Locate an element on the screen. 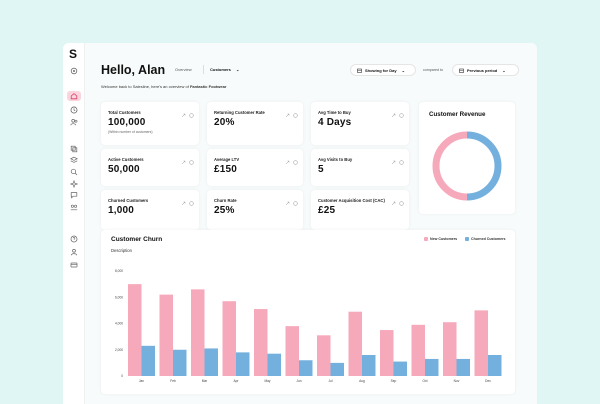  copy-icon is located at coordinates (74, 149).